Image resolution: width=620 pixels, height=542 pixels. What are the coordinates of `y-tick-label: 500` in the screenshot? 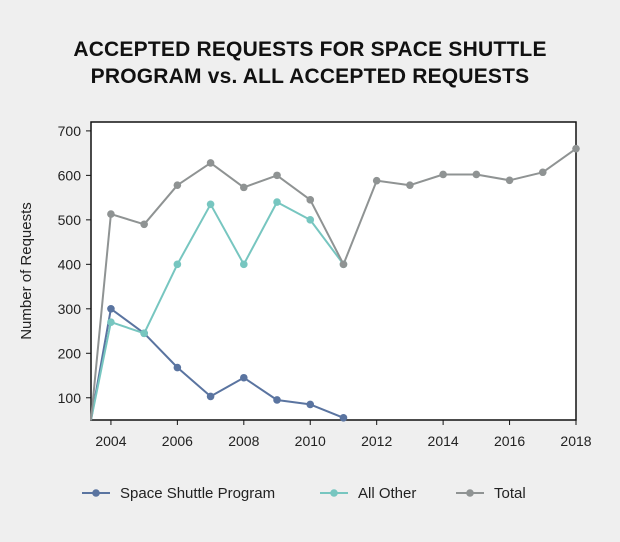 It's located at (70, 220).